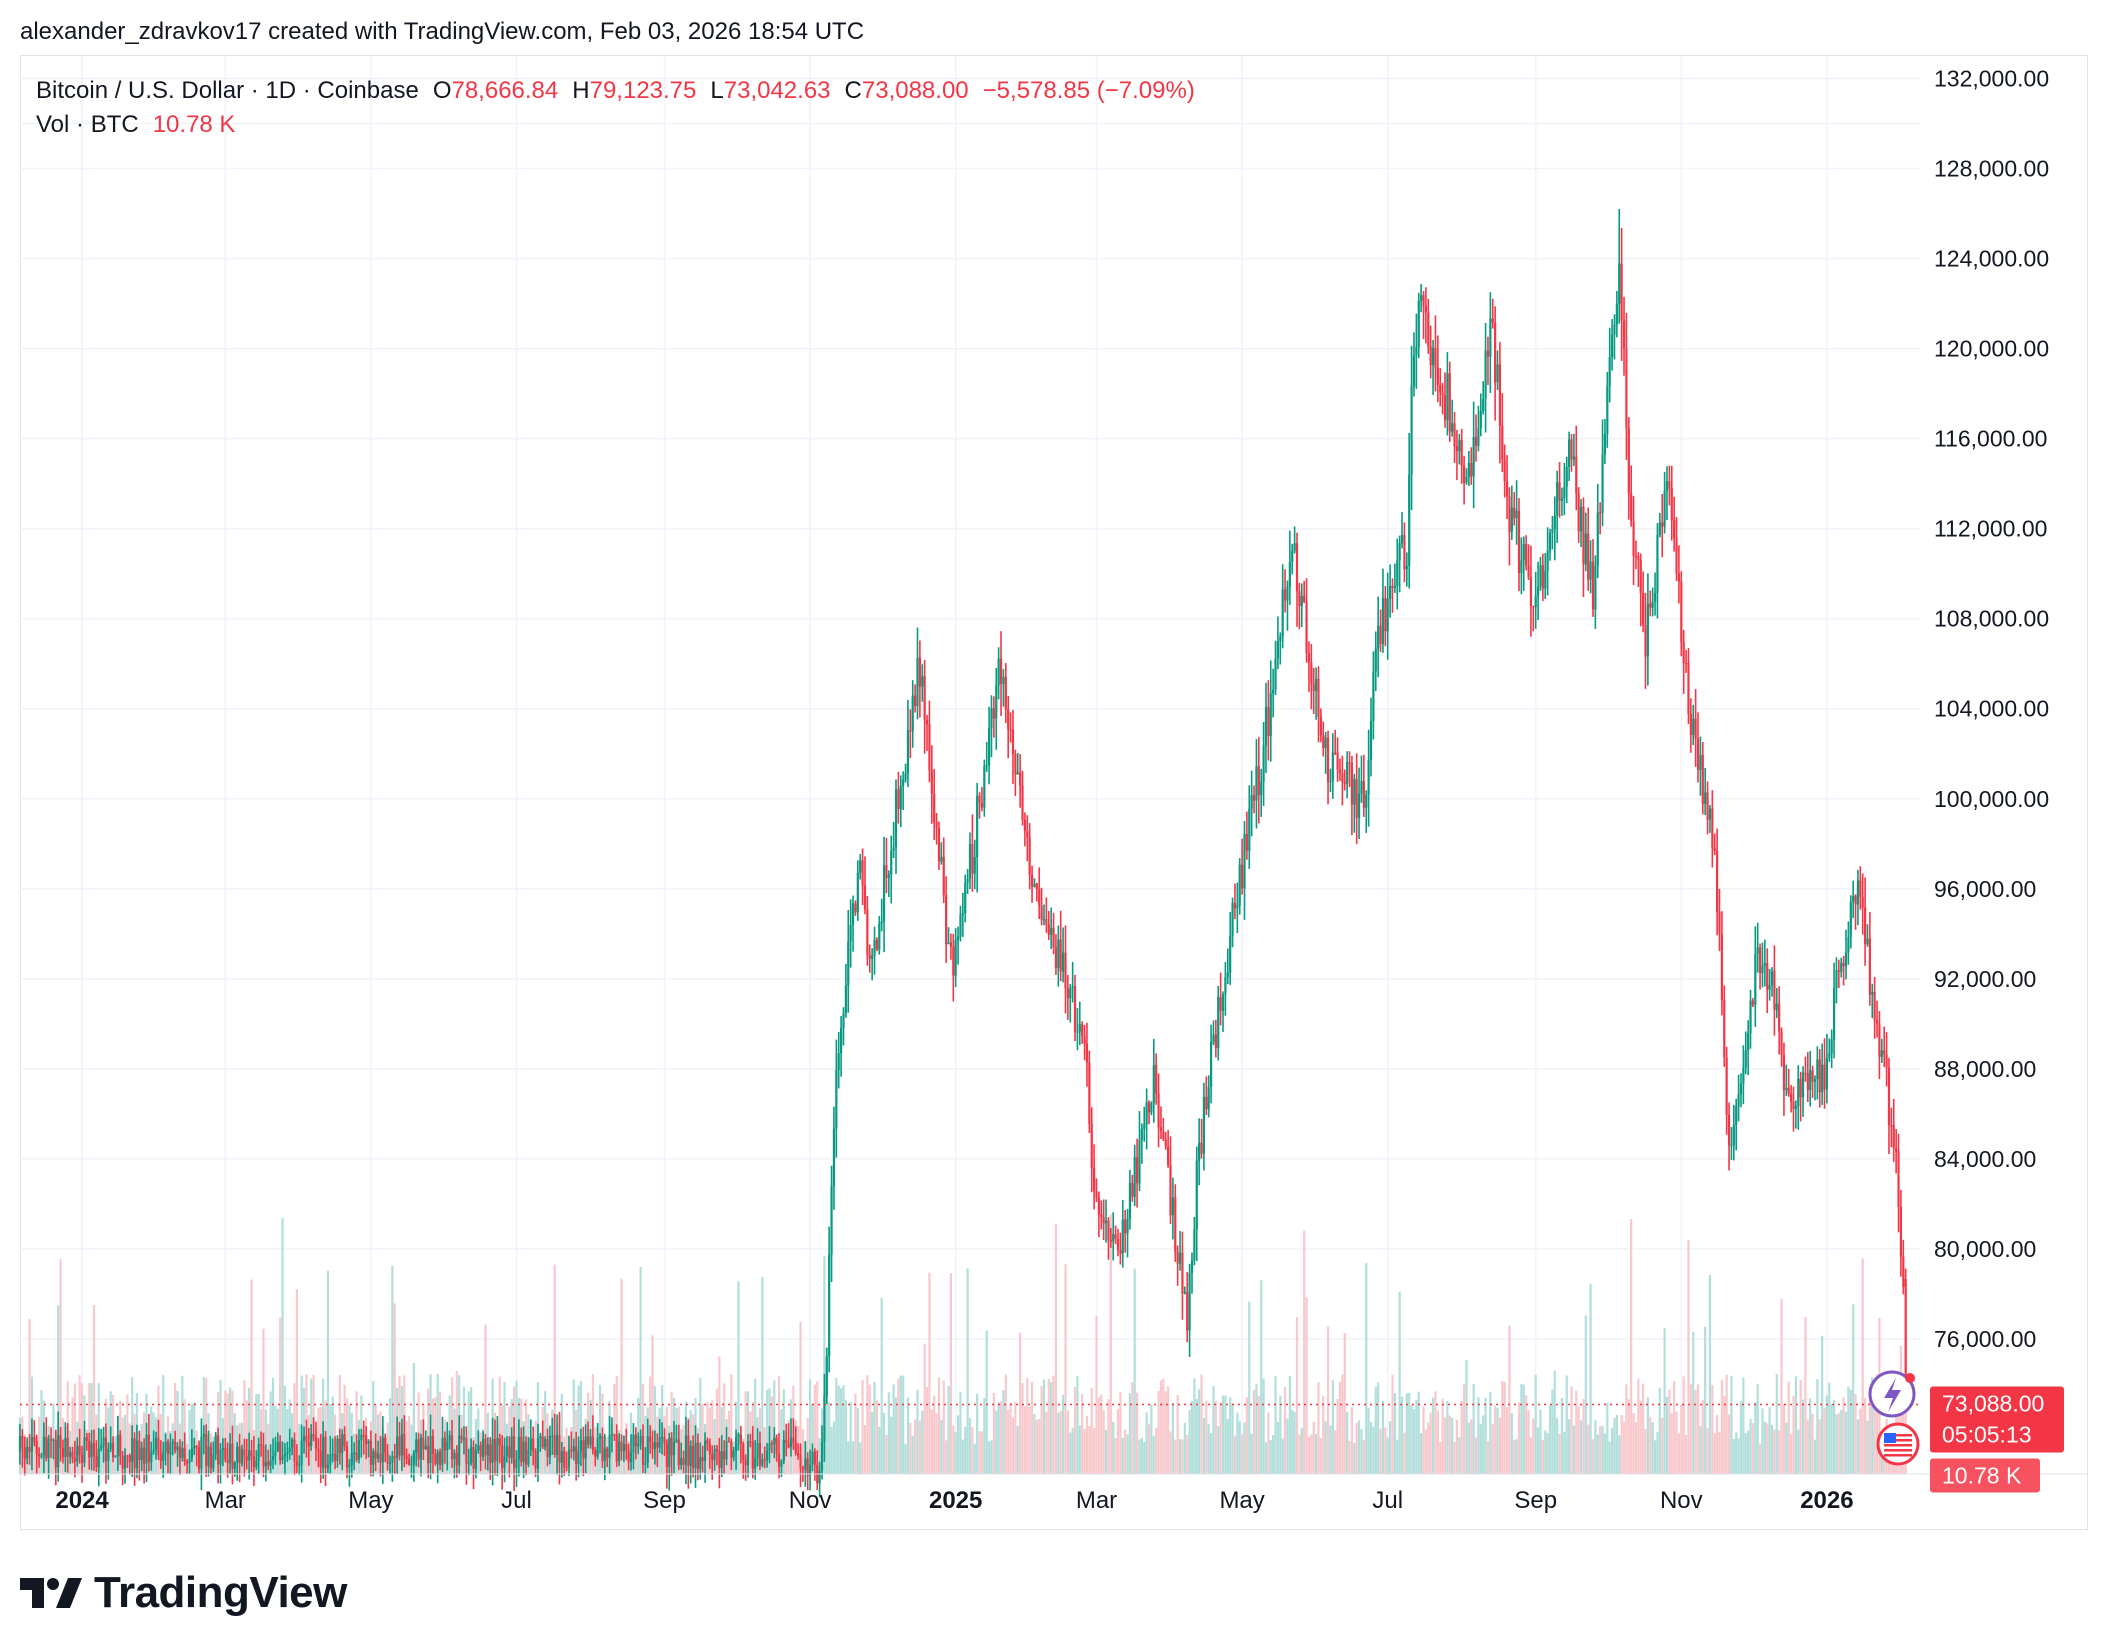 This screenshot has height=1644, width=2108. Describe the element at coordinates (1892, 1394) in the screenshot. I see `economic-event-icon` at that location.